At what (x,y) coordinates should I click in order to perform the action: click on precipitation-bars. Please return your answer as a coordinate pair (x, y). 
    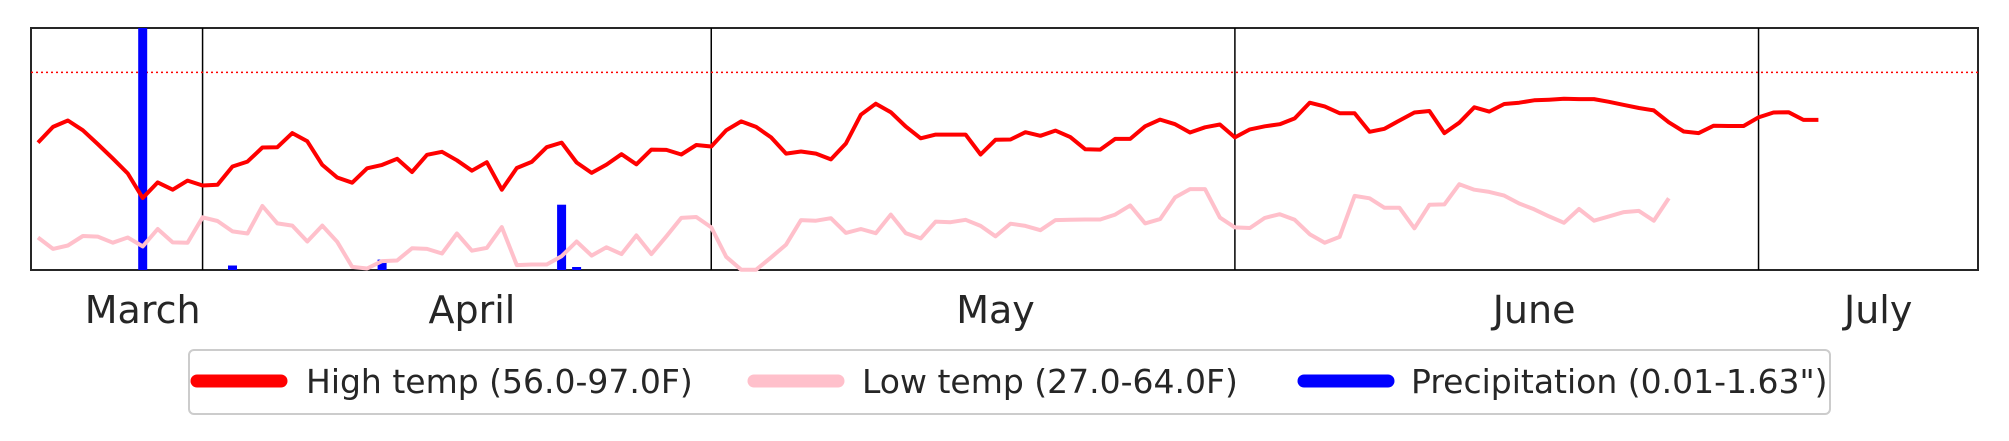
    Looking at the image, I should click on (360, 149).